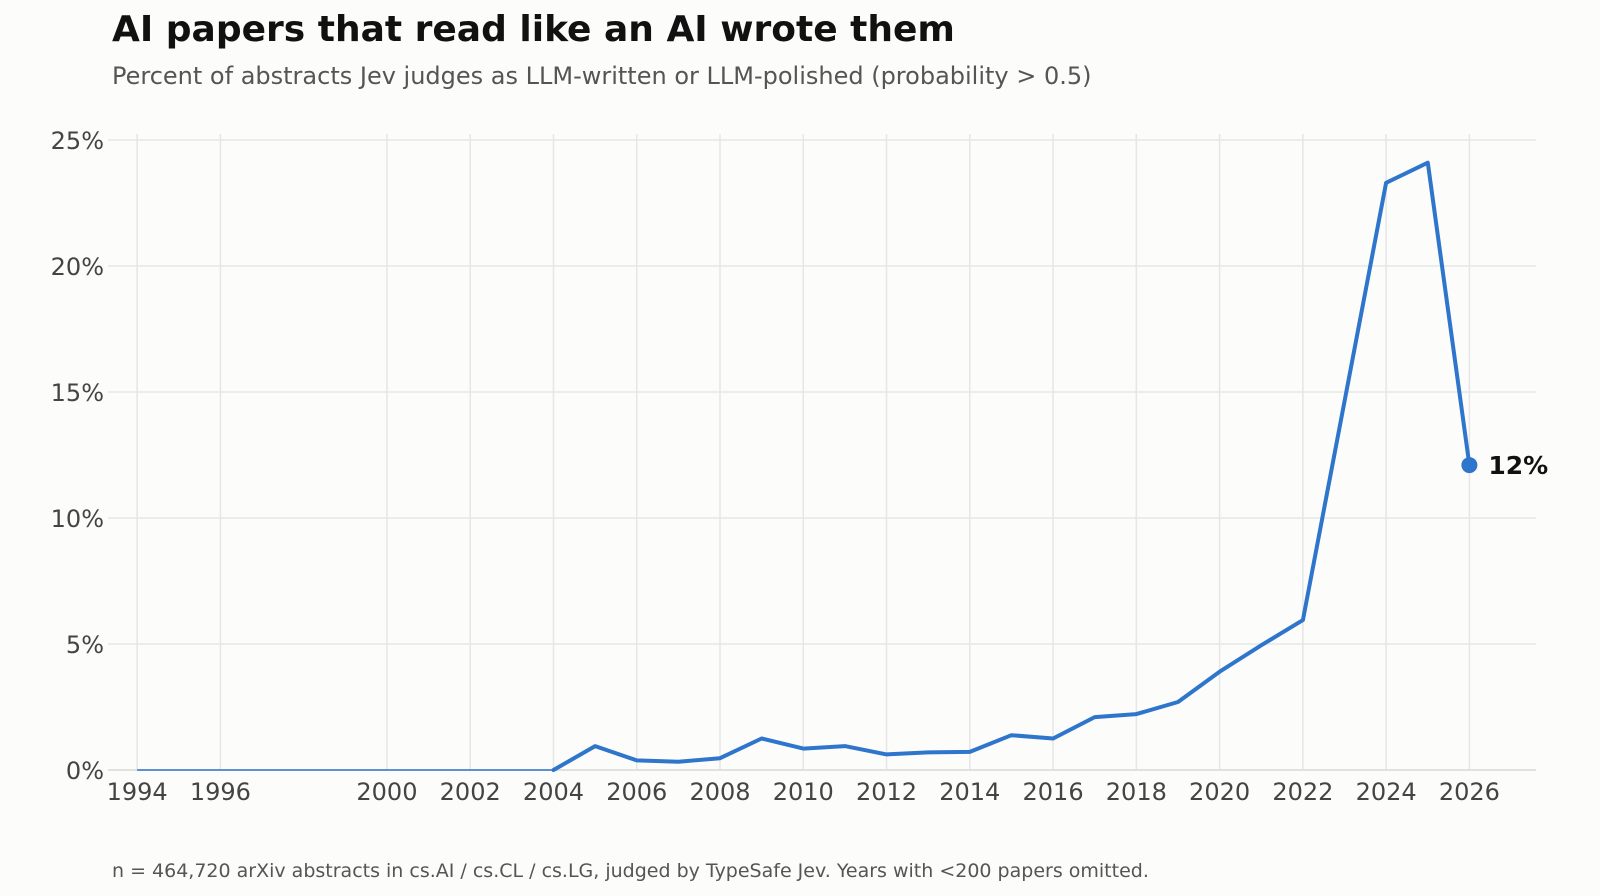 This screenshot has width=1600, height=896. I want to click on y-tick-label-0: 0%, so click(85, 771).